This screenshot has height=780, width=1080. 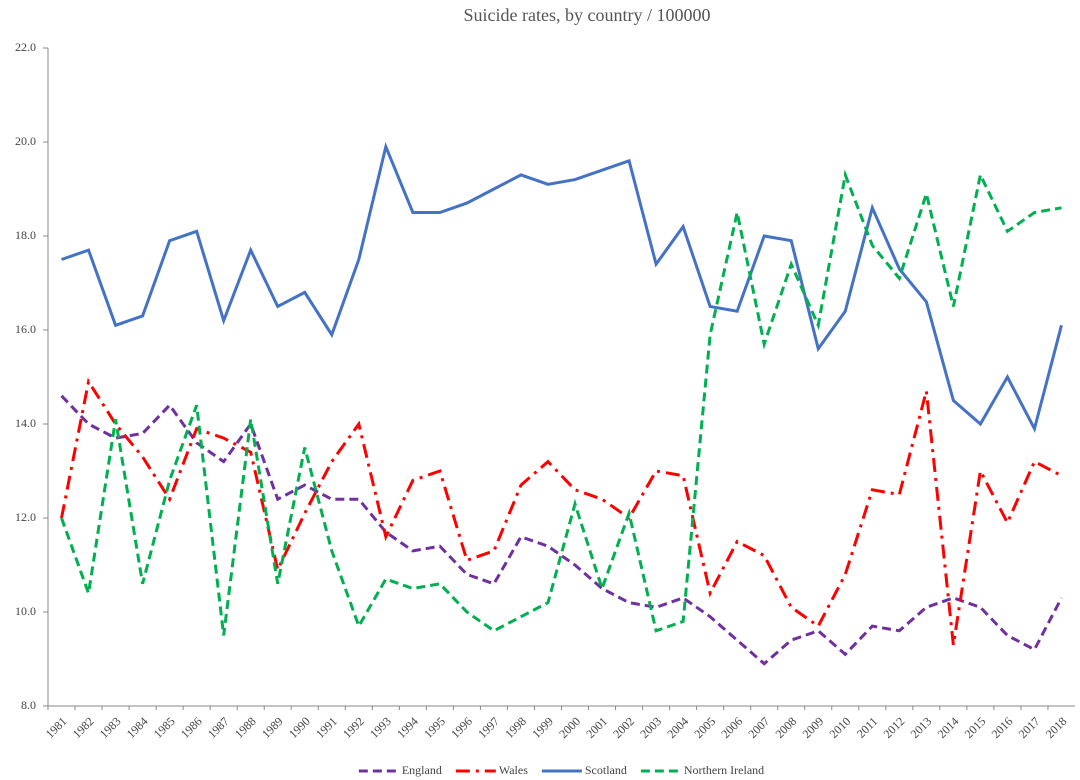 I want to click on legend: England Wales Scotland Northern Ireland, so click(x=561, y=770).